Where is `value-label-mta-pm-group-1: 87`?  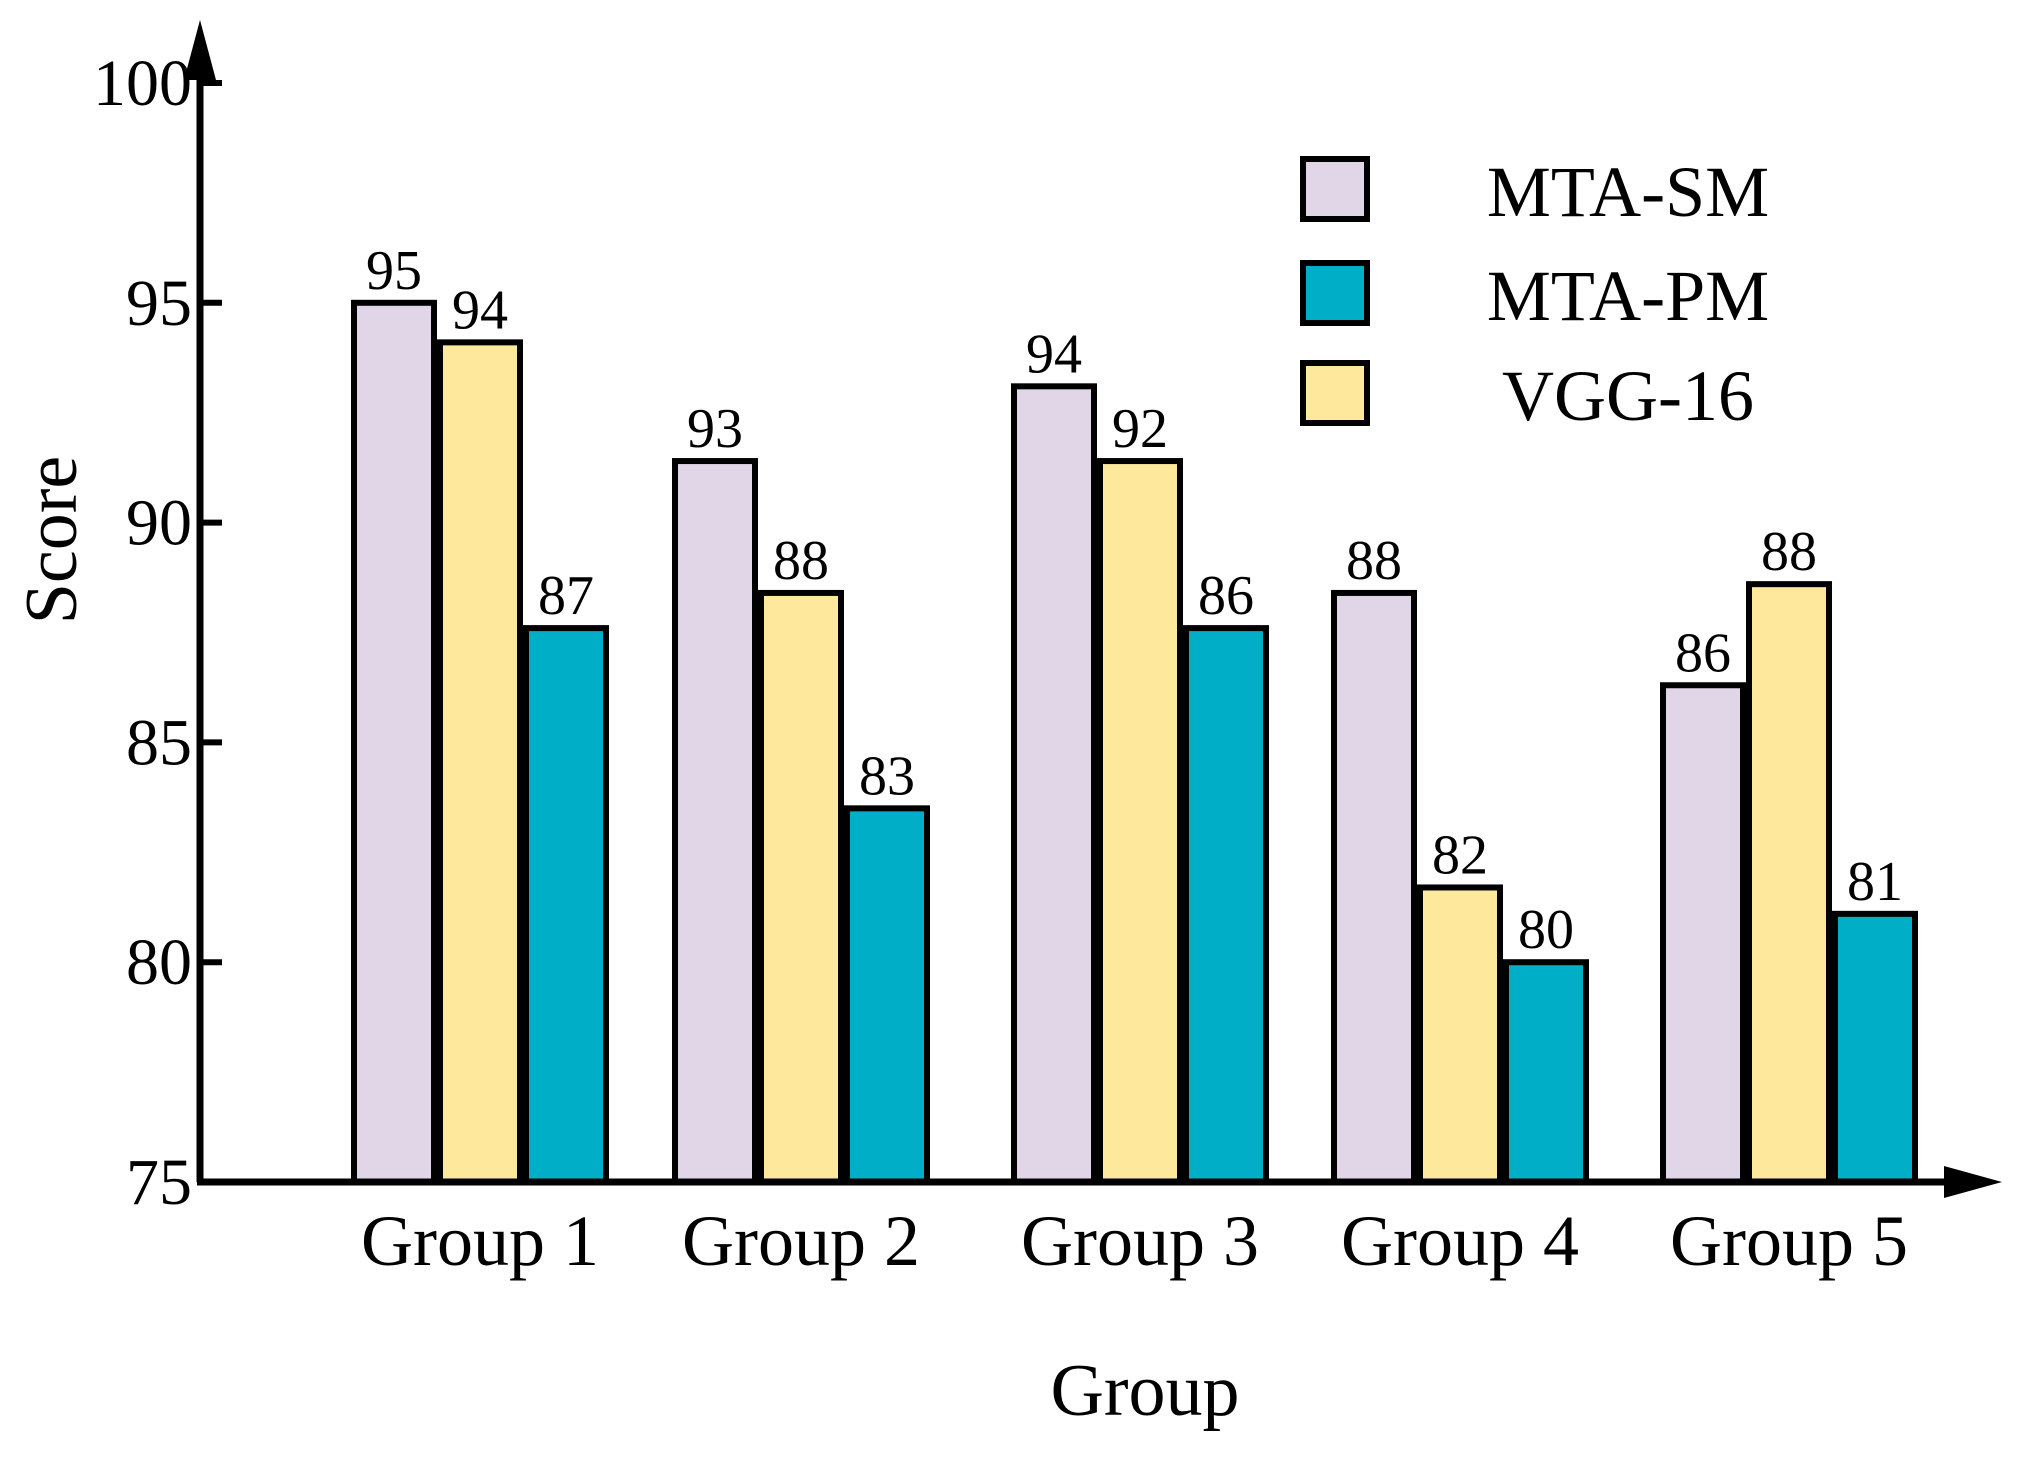
value-label-mta-pm-group-1: 87 is located at coordinates (566, 596).